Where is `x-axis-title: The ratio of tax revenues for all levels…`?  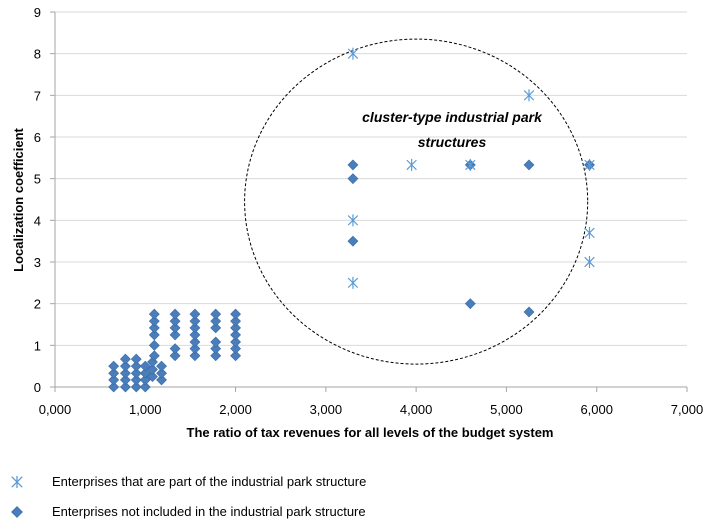
x-axis-title: The ratio of tax revenues for all levels… is located at coordinates (370, 432).